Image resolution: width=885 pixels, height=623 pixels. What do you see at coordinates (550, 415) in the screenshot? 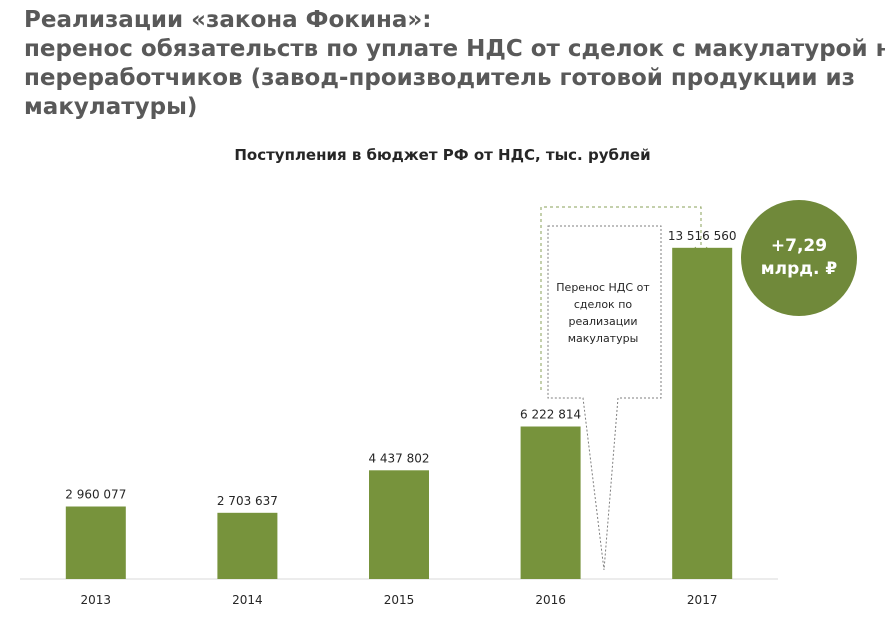
I see `data-label: 6 222 814` at bounding box center [550, 415].